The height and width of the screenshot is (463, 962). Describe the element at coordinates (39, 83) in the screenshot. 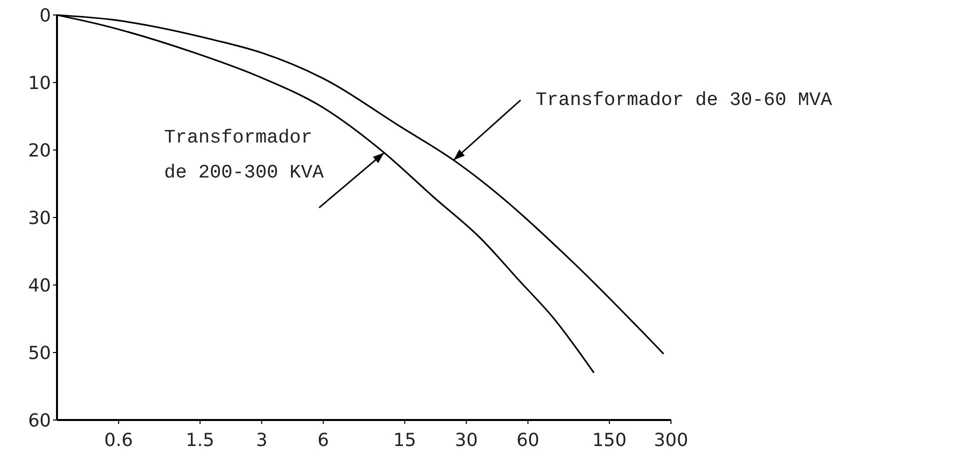

I see `y-tick-label: 10` at that location.